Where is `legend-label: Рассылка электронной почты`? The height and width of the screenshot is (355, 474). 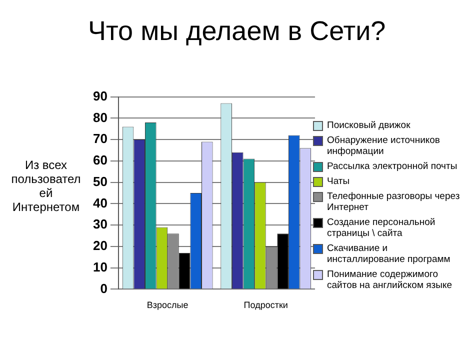 legend-label: Рассылка электронной почты is located at coordinates (392, 166).